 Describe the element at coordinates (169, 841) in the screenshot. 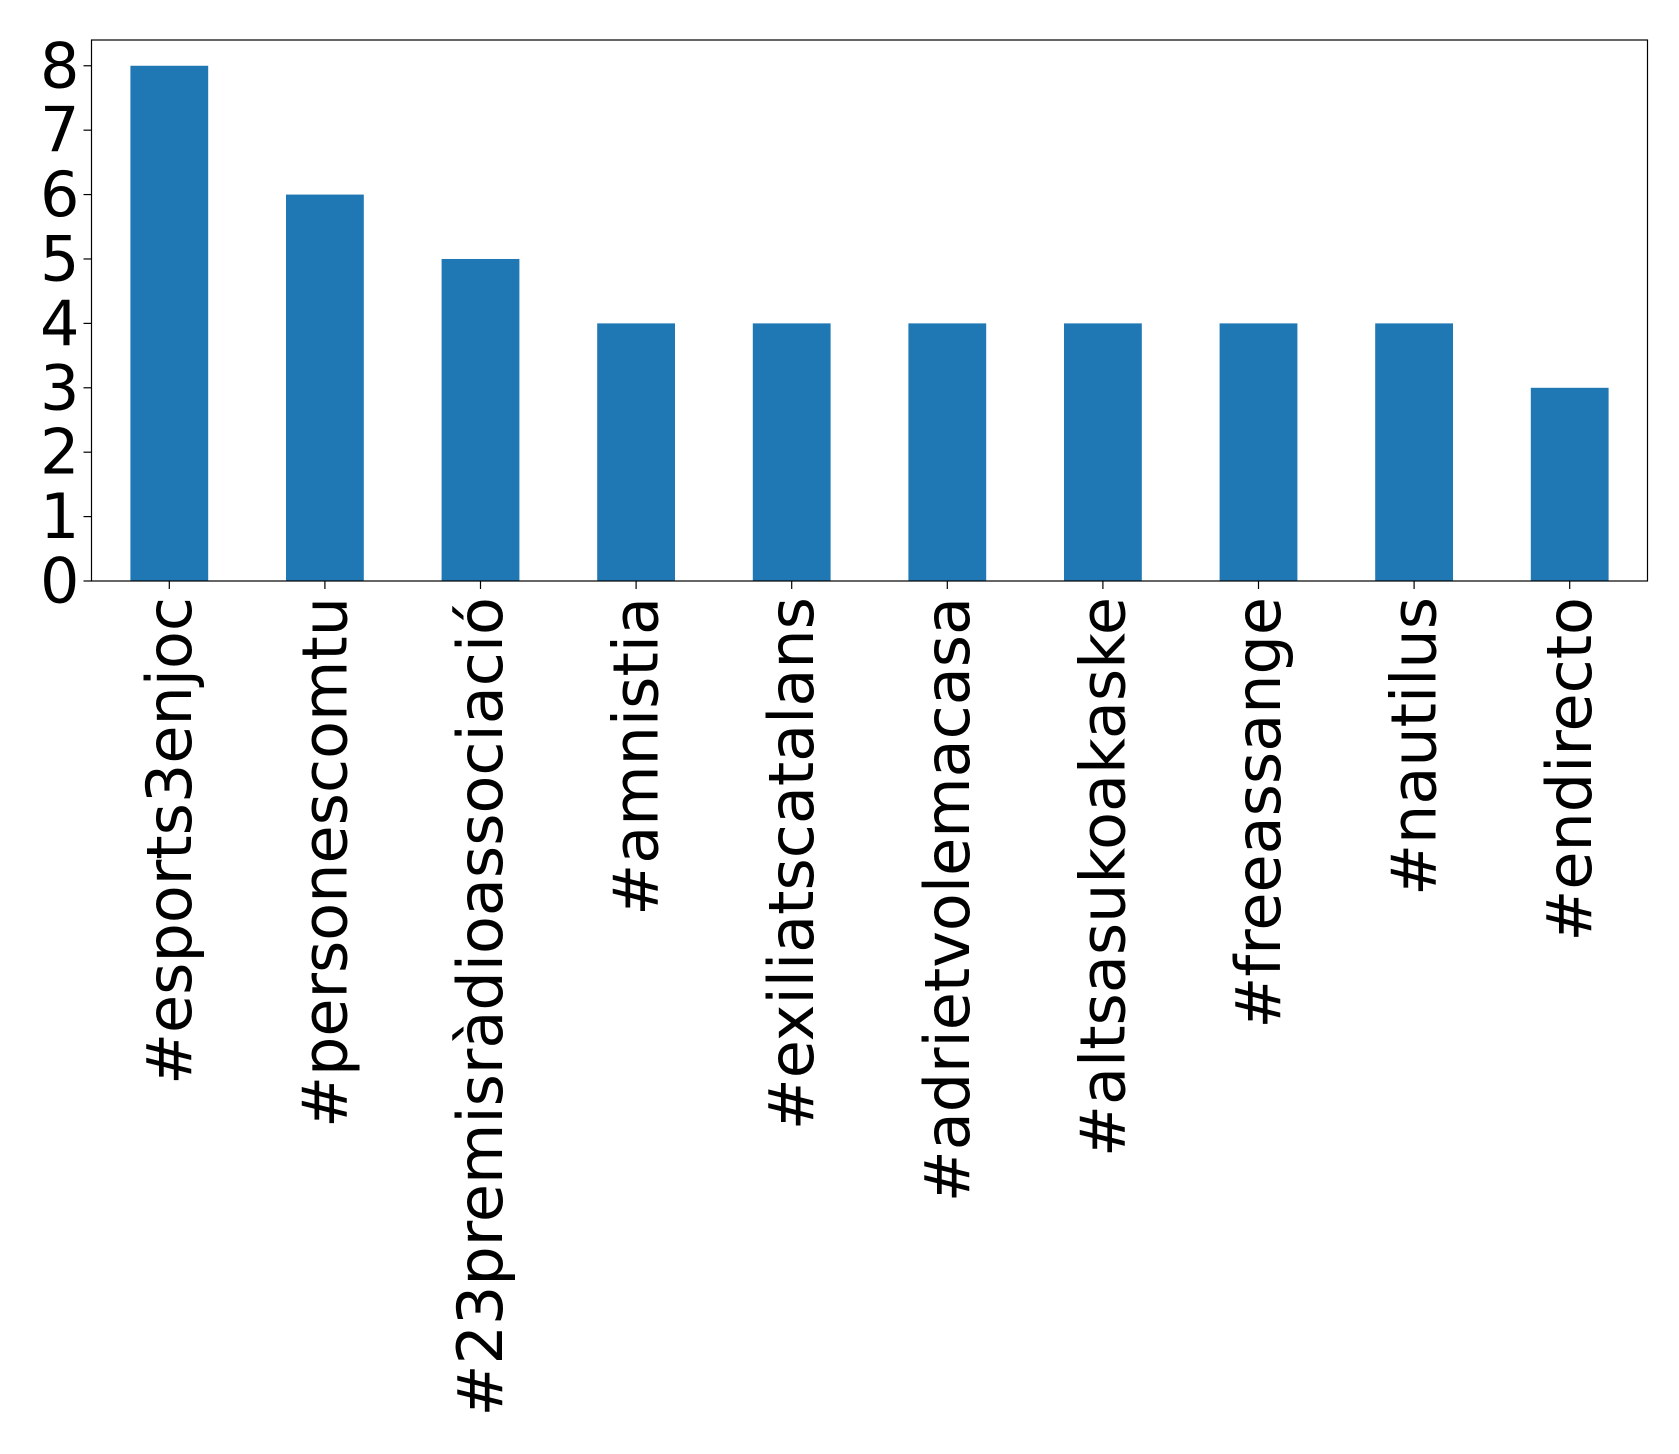

I see `x-tick-label: #esports3enjoc` at that location.